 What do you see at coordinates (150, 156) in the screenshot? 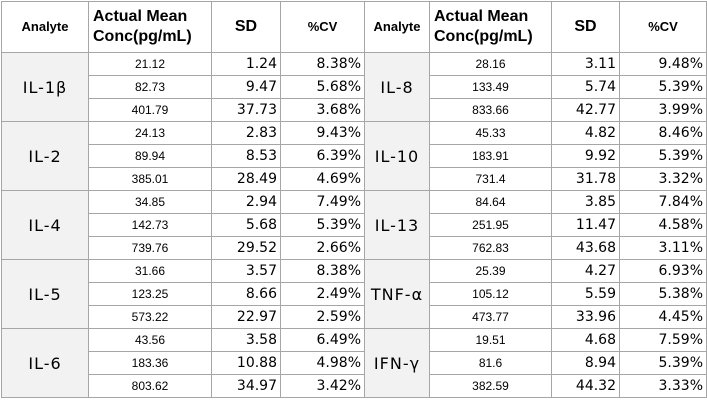
I see `mean-conc-cell: 89.94` at bounding box center [150, 156].